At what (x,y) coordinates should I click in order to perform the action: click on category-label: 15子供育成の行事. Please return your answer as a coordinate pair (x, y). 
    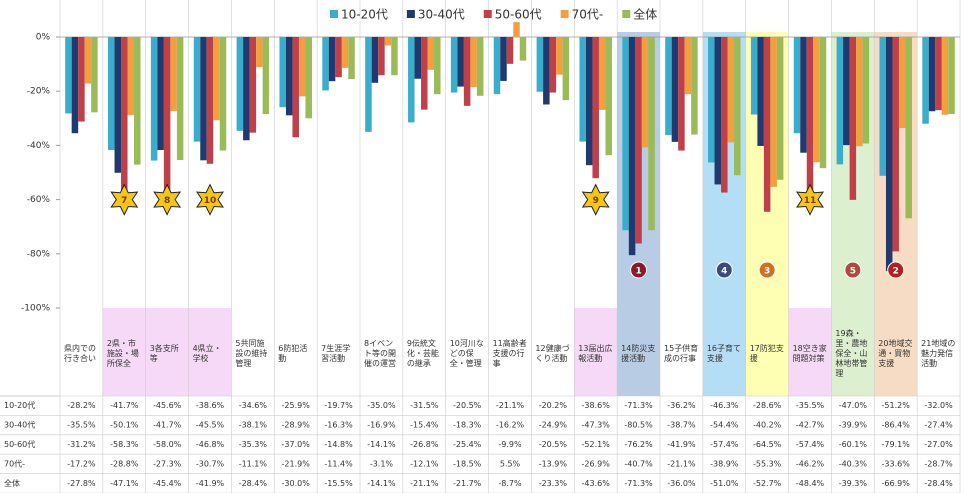
    Looking at the image, I should click on (681, 353).